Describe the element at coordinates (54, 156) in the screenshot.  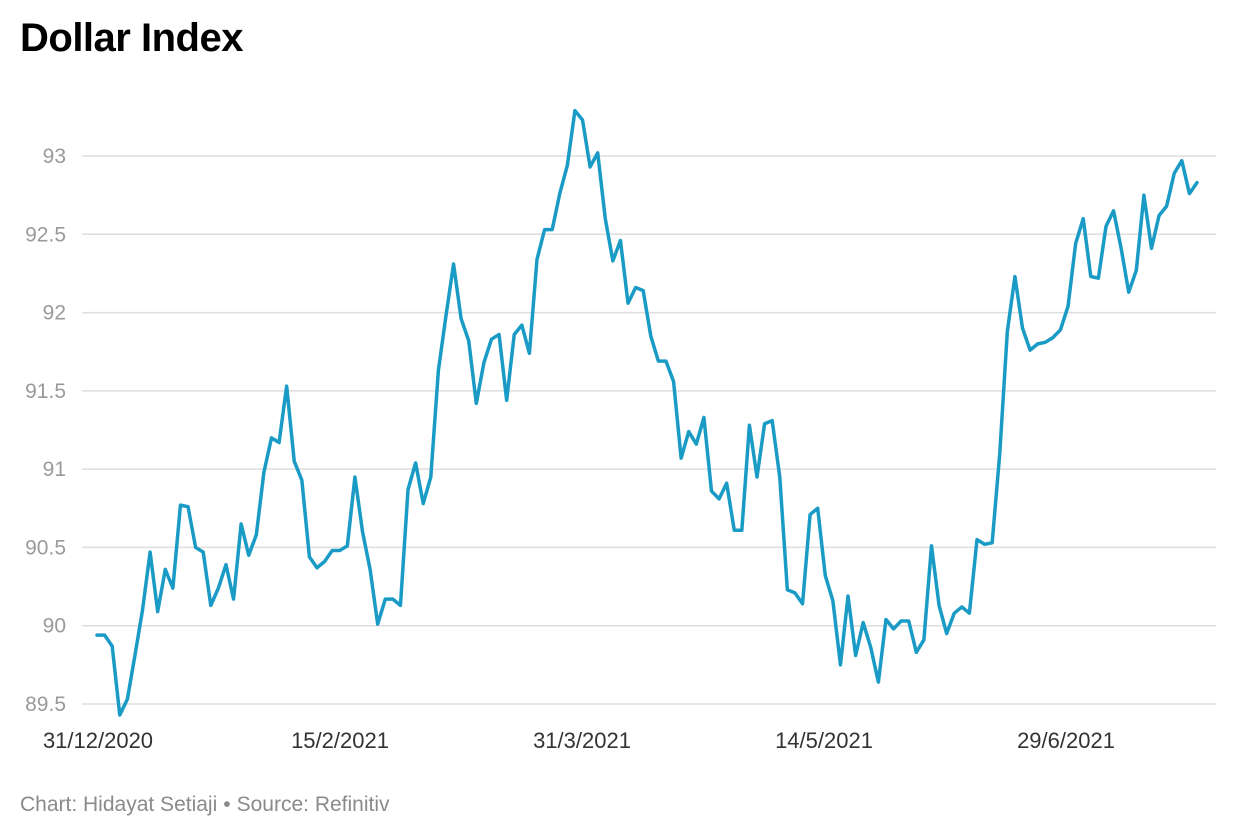
I see `y-tick-label: 93` at that location.